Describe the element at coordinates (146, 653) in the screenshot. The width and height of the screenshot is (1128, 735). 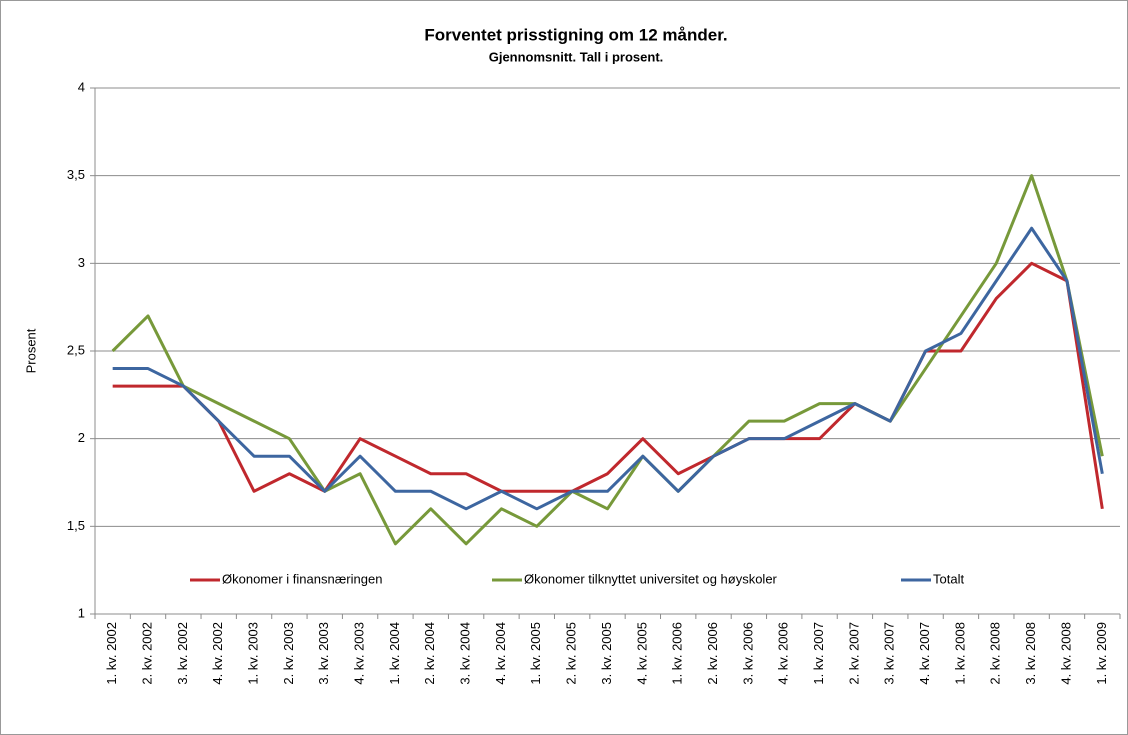
I see `x-tick-label: 2. kv. 2002` at that location.